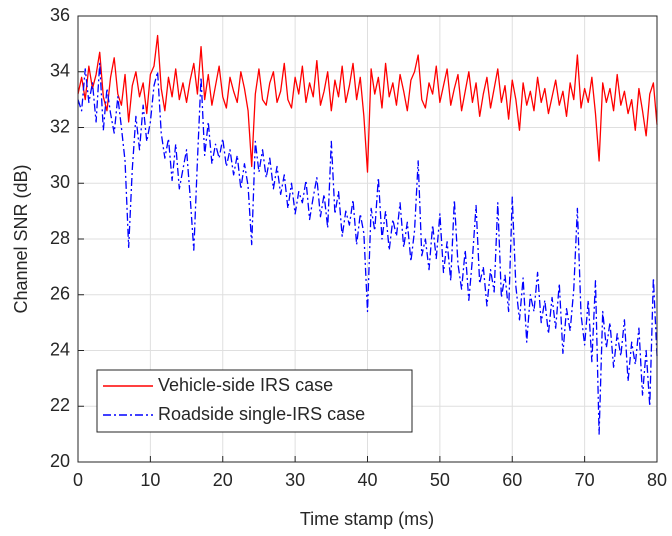 This screenshot has width=672, height=536. I want to click on y-tick-label: 20, so click(60, 461).